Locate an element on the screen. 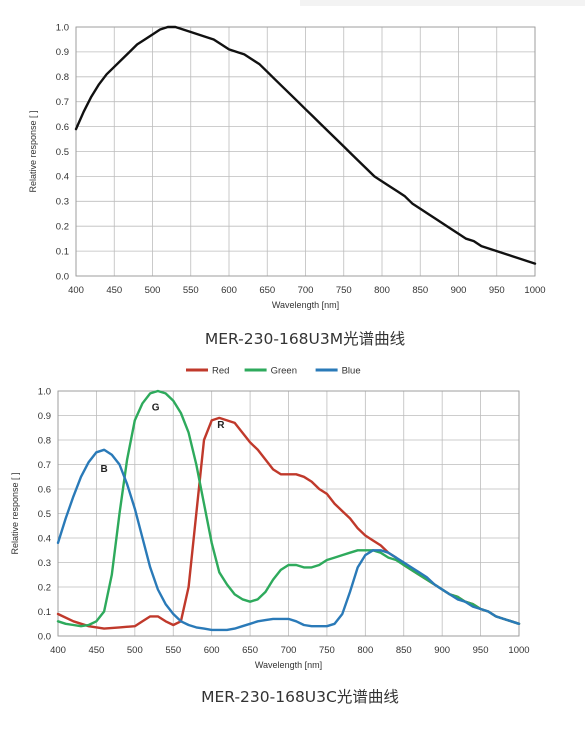  series-annotation: G is located at coordinates (156, 408).